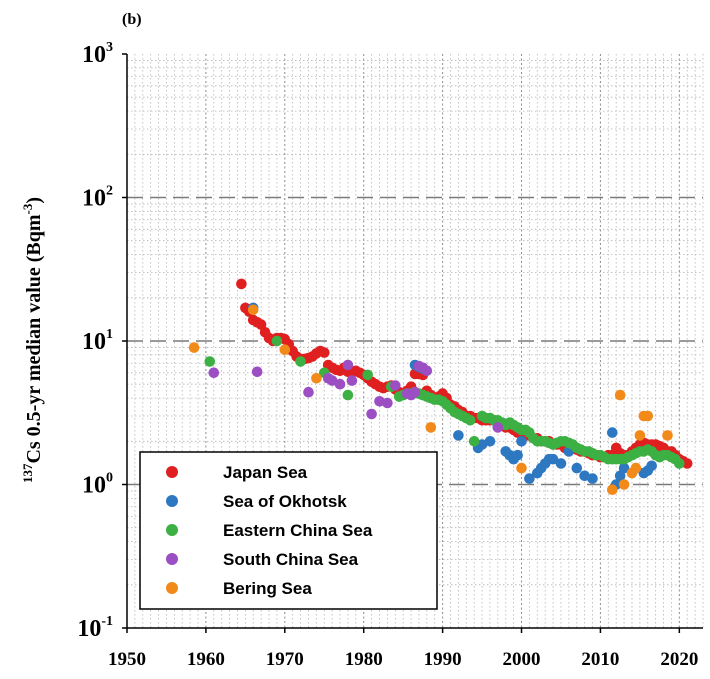  What do you see at coordinates (172, 559) in the screenshot?
I see `legend-marker-south-china-sea` at bounding box center [172, 559].